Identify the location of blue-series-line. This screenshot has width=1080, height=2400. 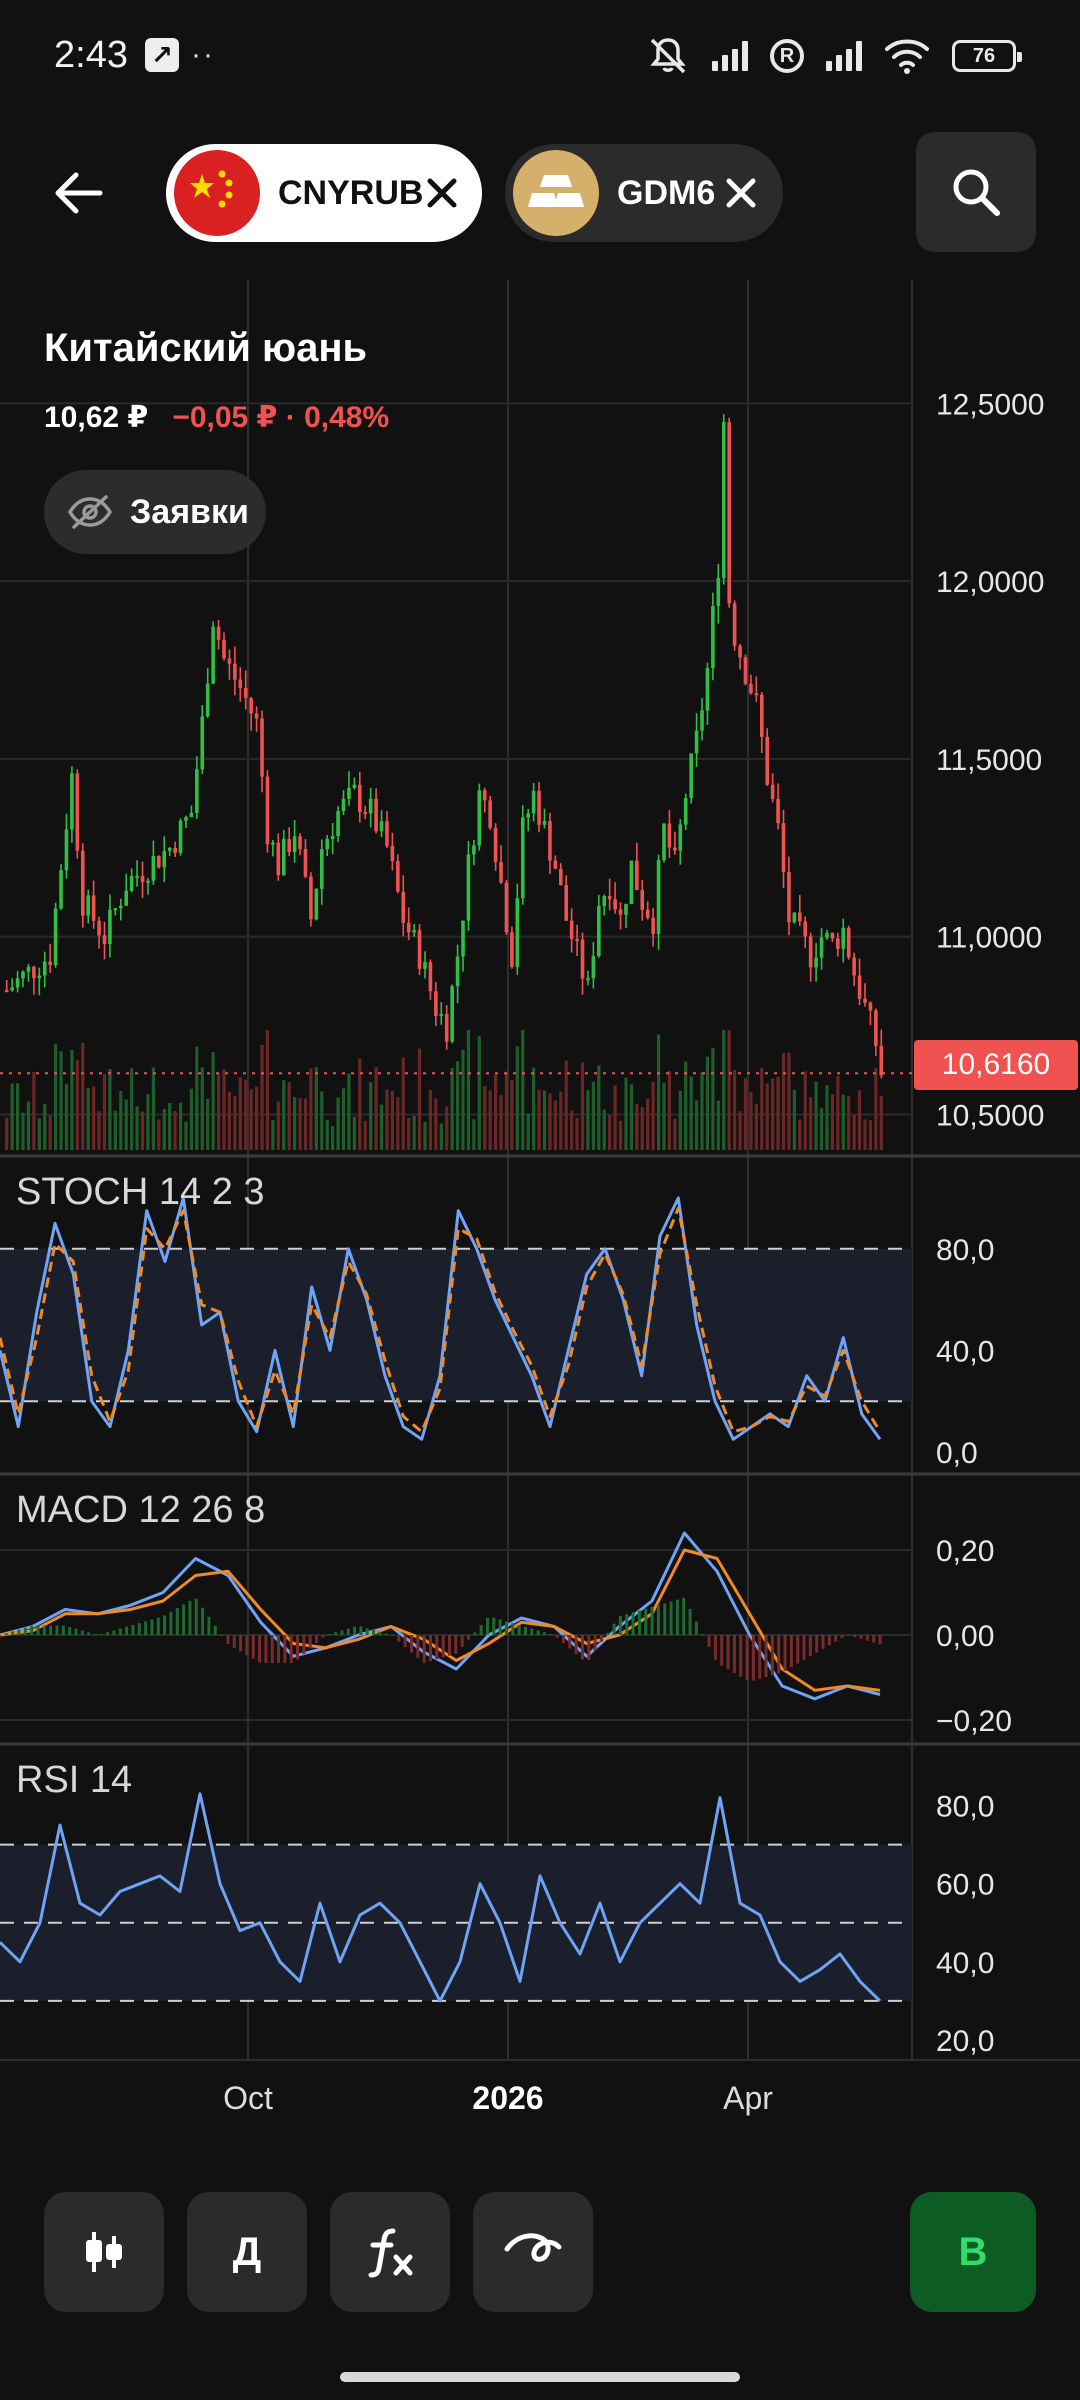
(440, 1616).